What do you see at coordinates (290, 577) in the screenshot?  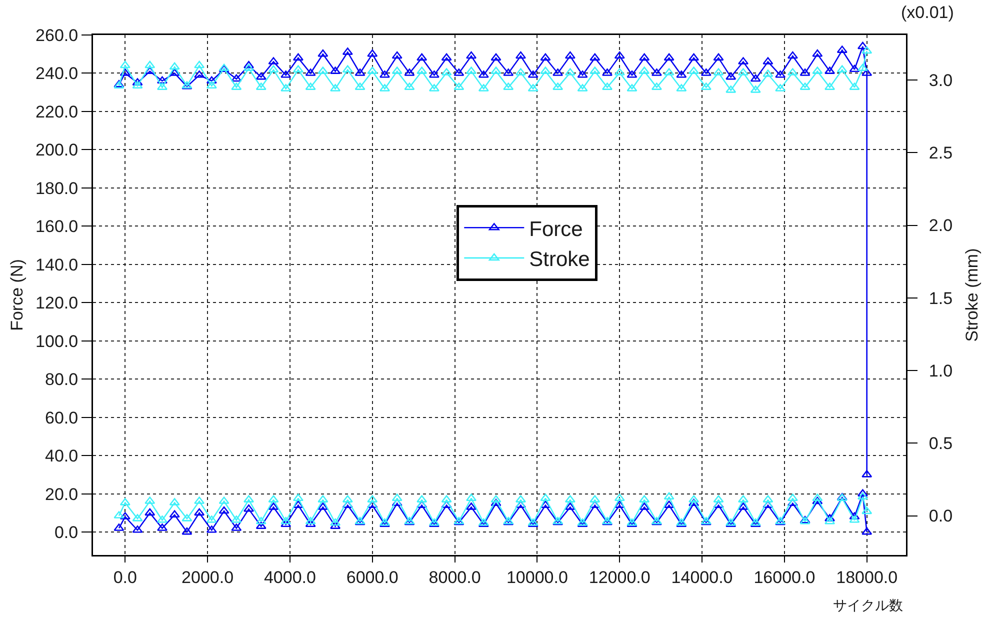 I see `x-tick-label: 4000.0` at bounding box center [290, 577].